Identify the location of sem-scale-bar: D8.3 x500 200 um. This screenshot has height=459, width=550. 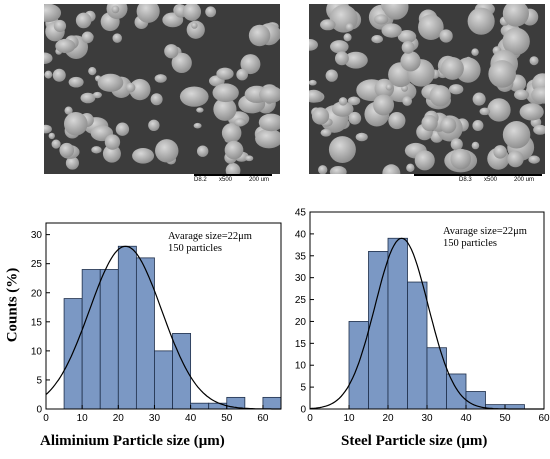
(427, 180).